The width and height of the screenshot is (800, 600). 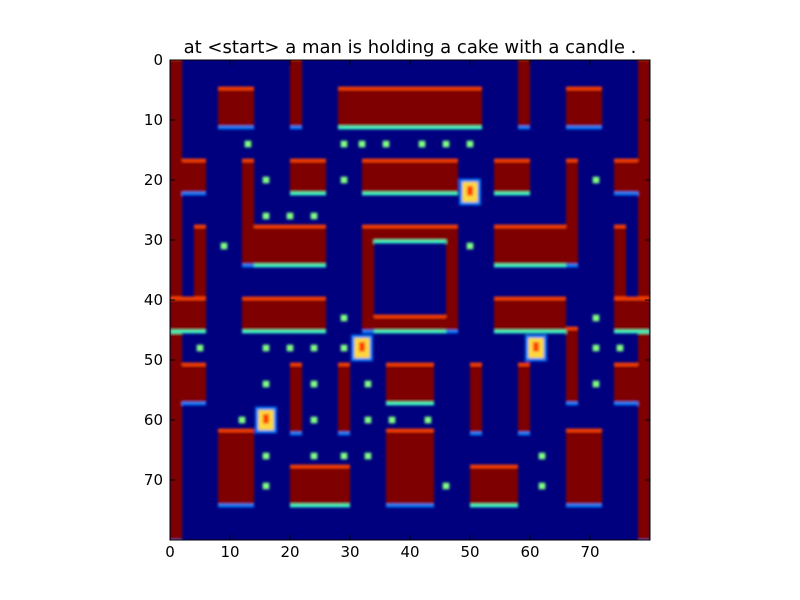 What do you see at coordinates (153, 120) in the screenshot?
I see `y-tick-label: 10` at bounding box center [153, 120].